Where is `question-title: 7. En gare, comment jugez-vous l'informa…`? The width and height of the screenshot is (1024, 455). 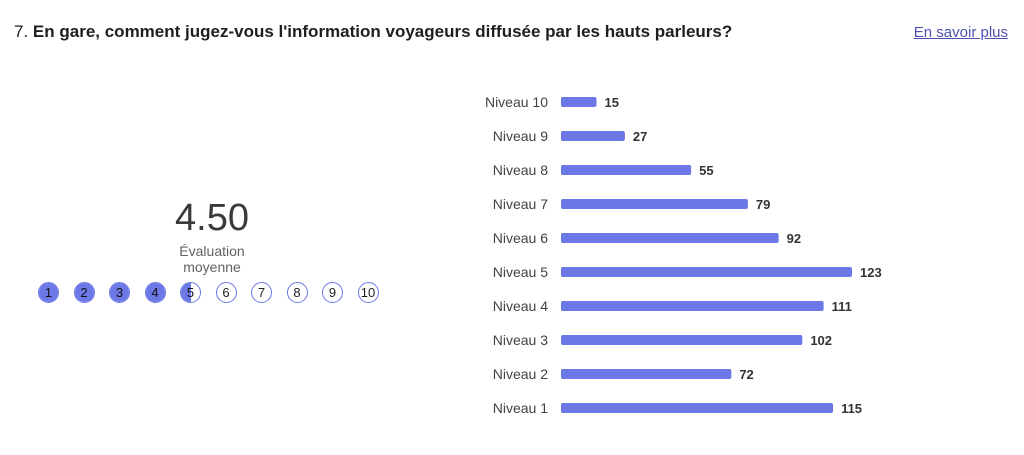
question-title: 7. En gare, comment jugez-vous l'informa… is located at coordinates (373, 32).